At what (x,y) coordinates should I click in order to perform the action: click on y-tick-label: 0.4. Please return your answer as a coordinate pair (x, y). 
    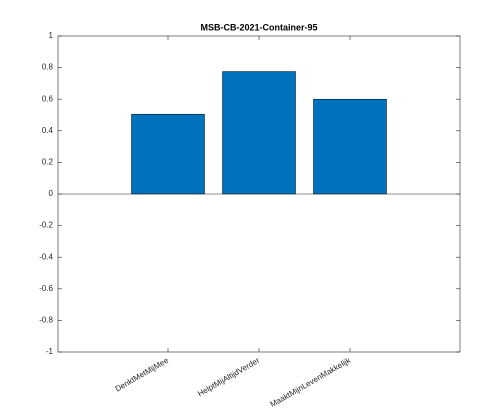
    Looking at the image, I should click on (48, 130).